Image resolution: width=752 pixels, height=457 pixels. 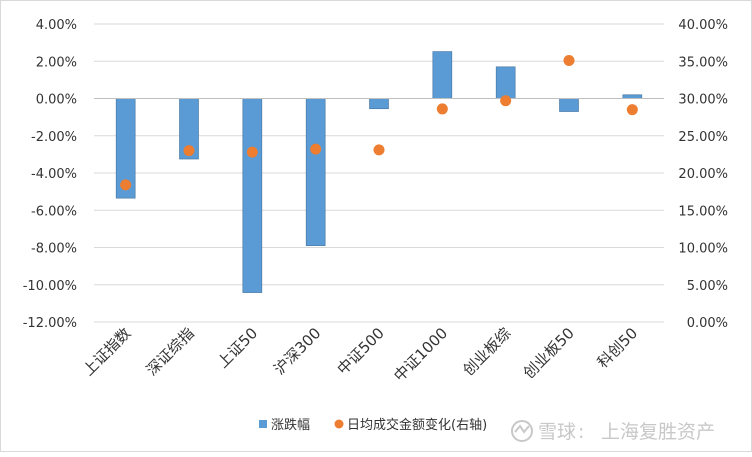 What do you see at coordinates (442, 109) in the screenshot?
I see `dot-中证1000` at bounding box center [442, 109].